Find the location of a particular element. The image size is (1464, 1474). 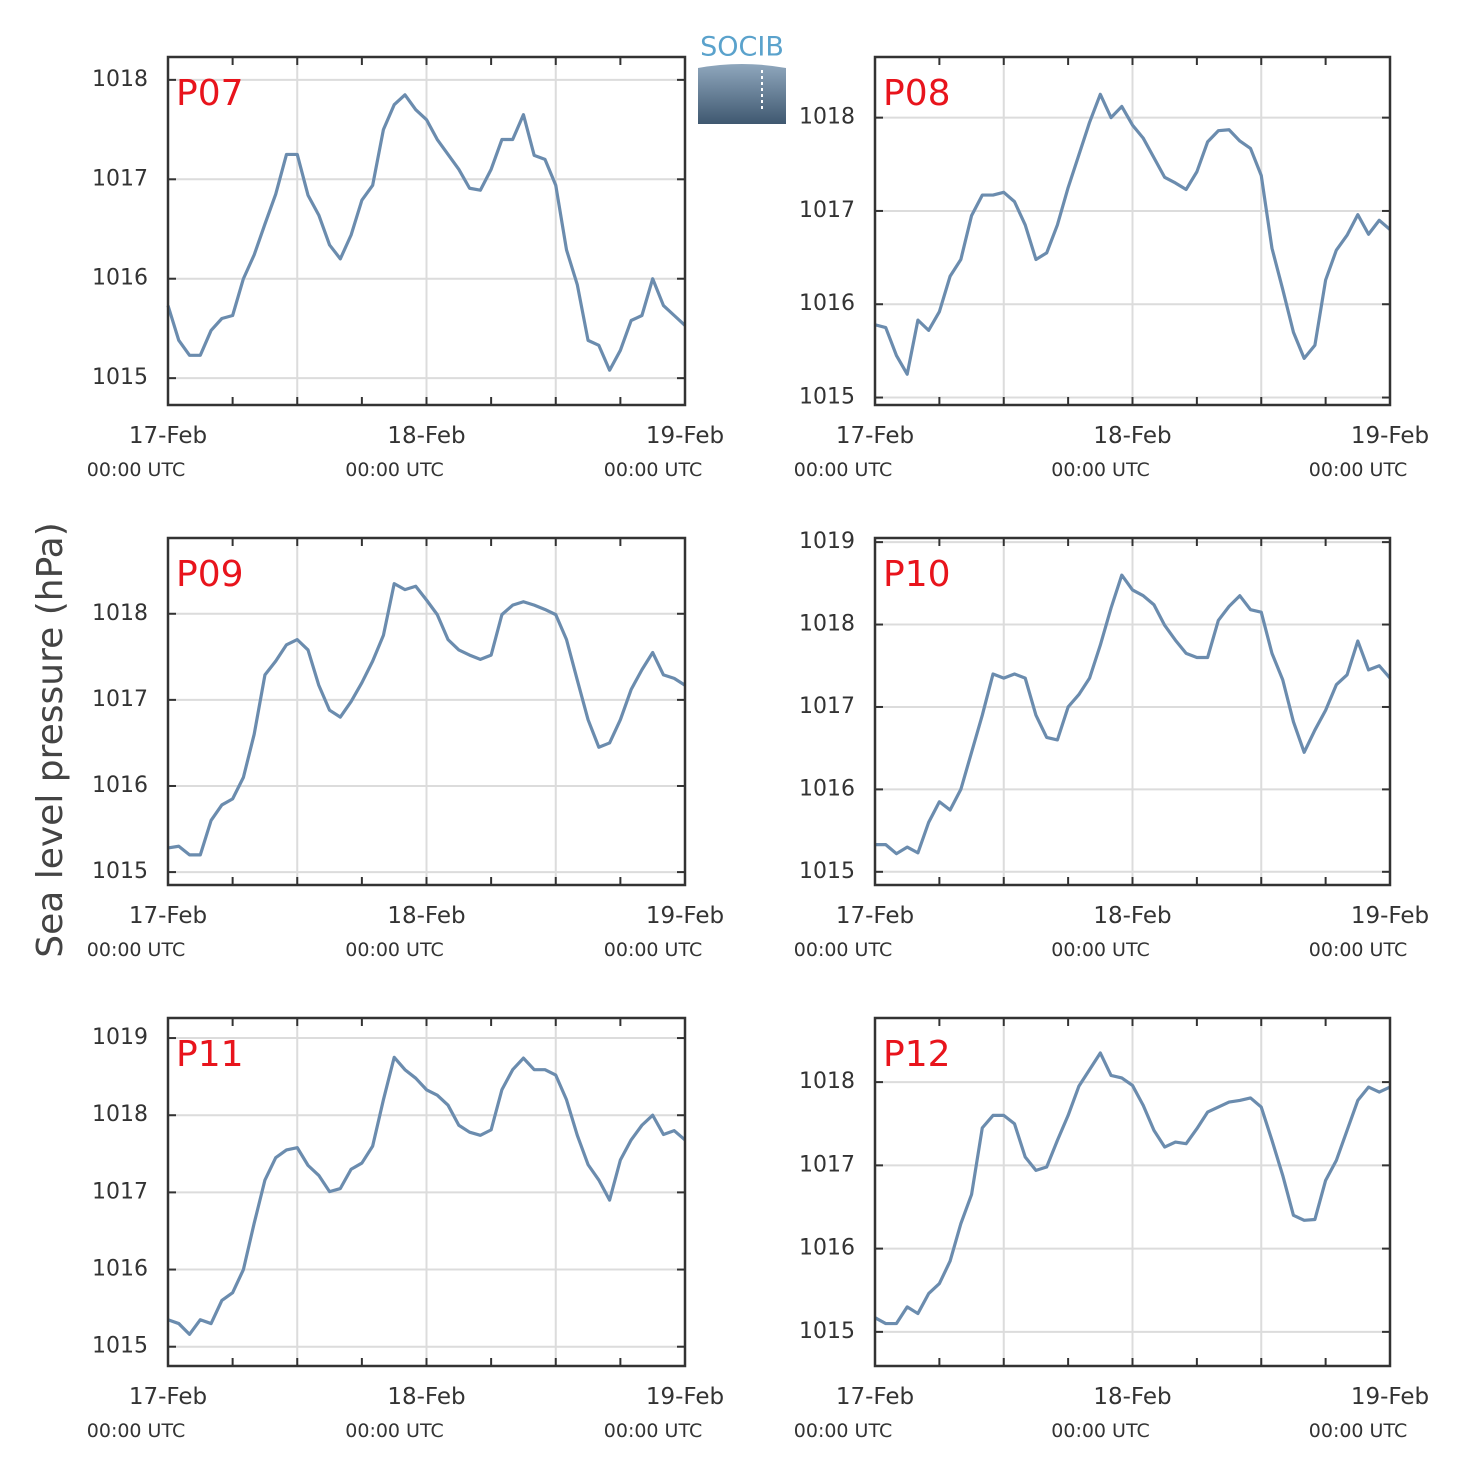

y-axis-label: Sea level pressure (hPa) is located at coordinates (50, 740).